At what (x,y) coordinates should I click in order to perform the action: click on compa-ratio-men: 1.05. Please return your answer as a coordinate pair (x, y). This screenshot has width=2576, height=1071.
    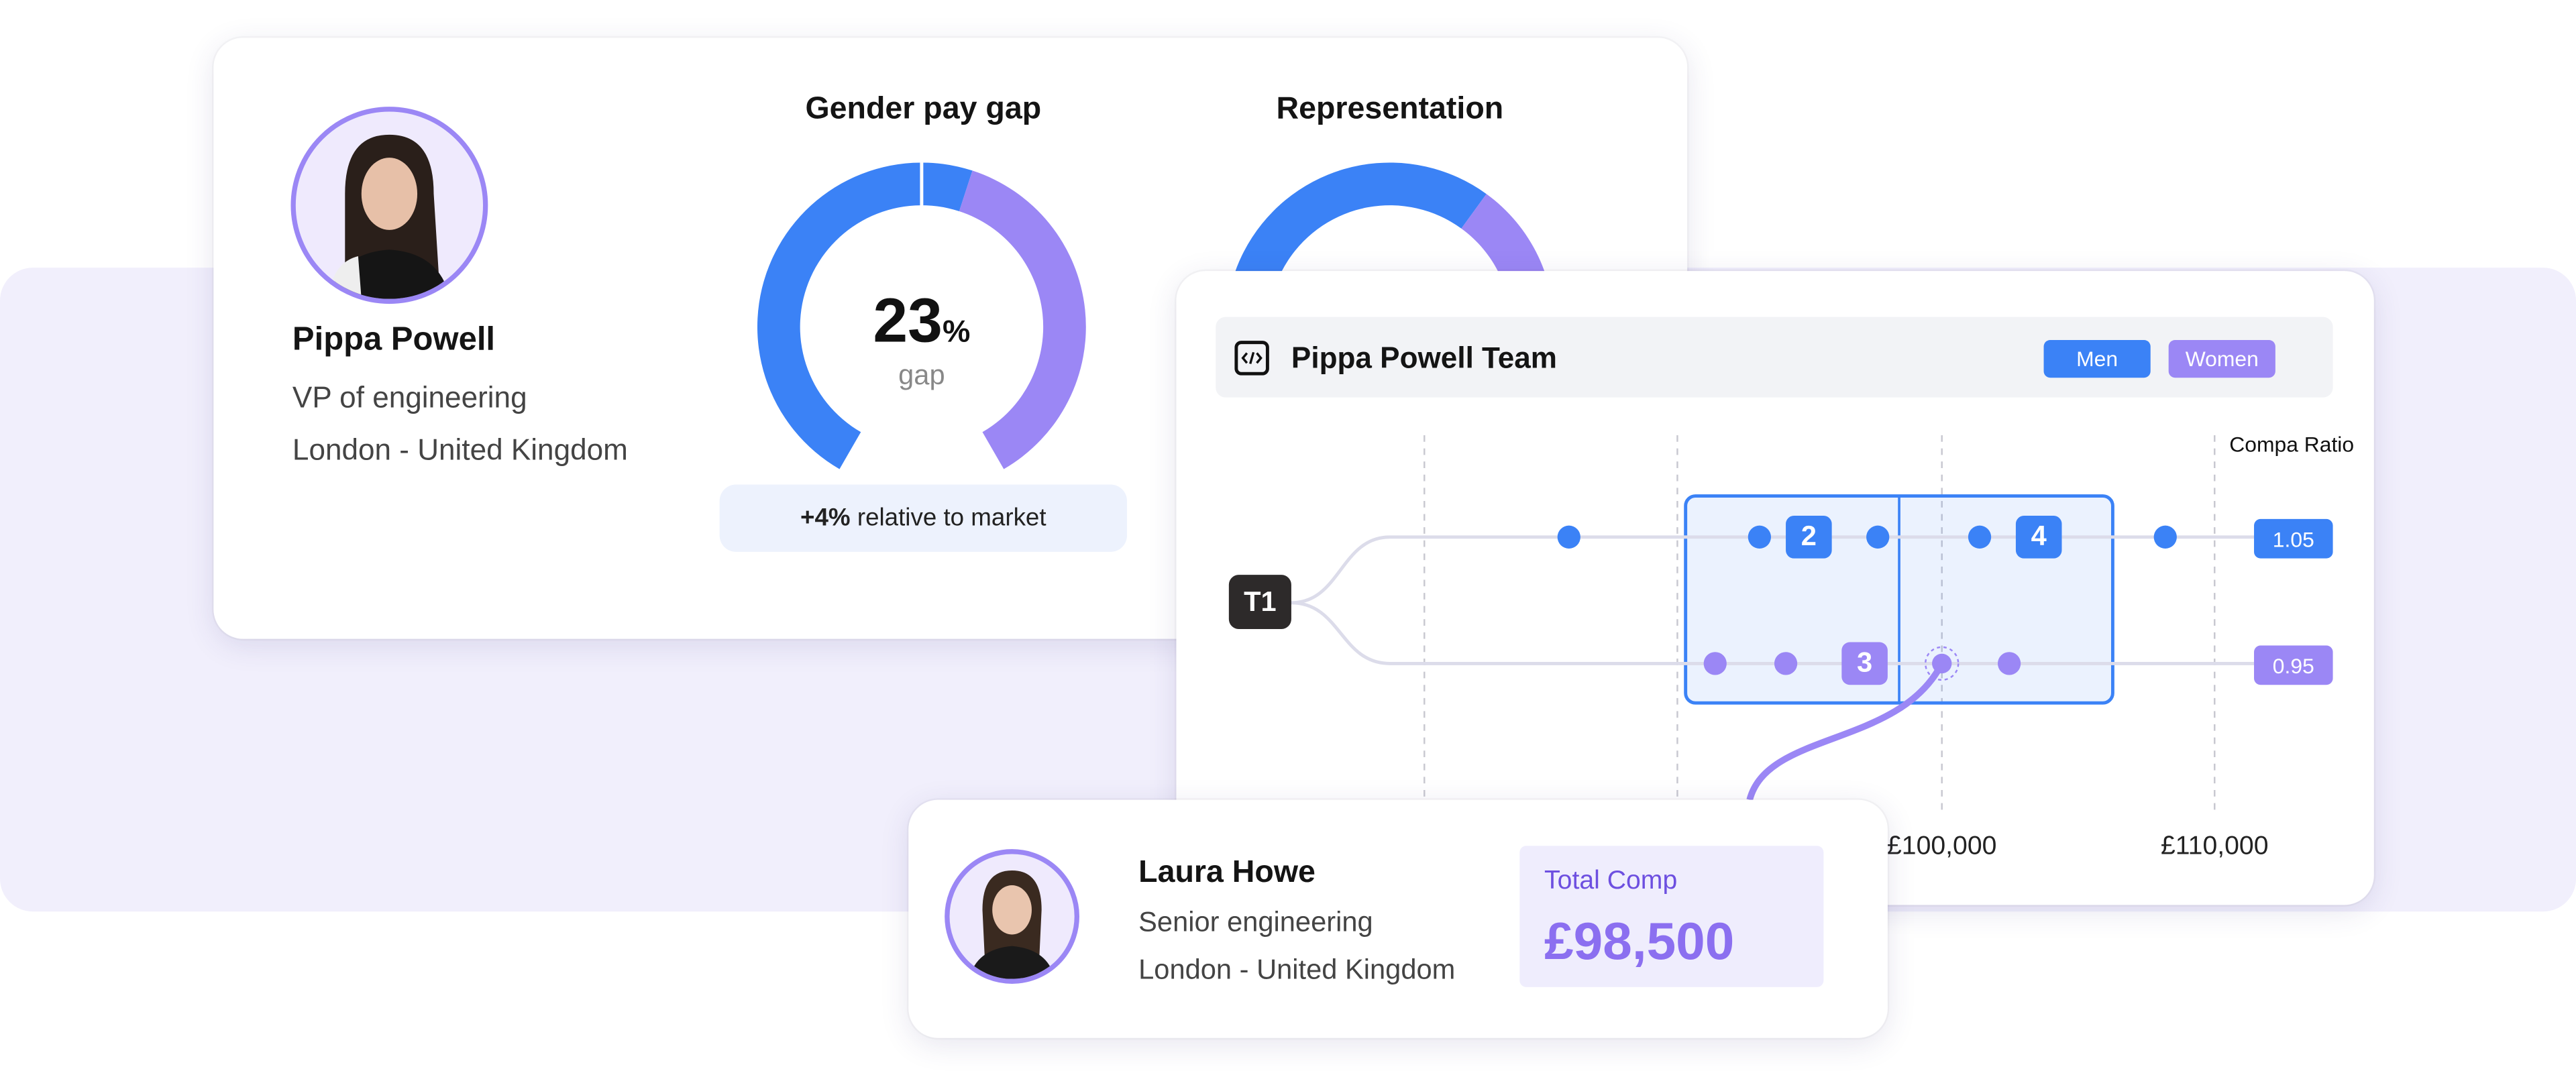
    Looking at the image, I should click on (2293, 538).